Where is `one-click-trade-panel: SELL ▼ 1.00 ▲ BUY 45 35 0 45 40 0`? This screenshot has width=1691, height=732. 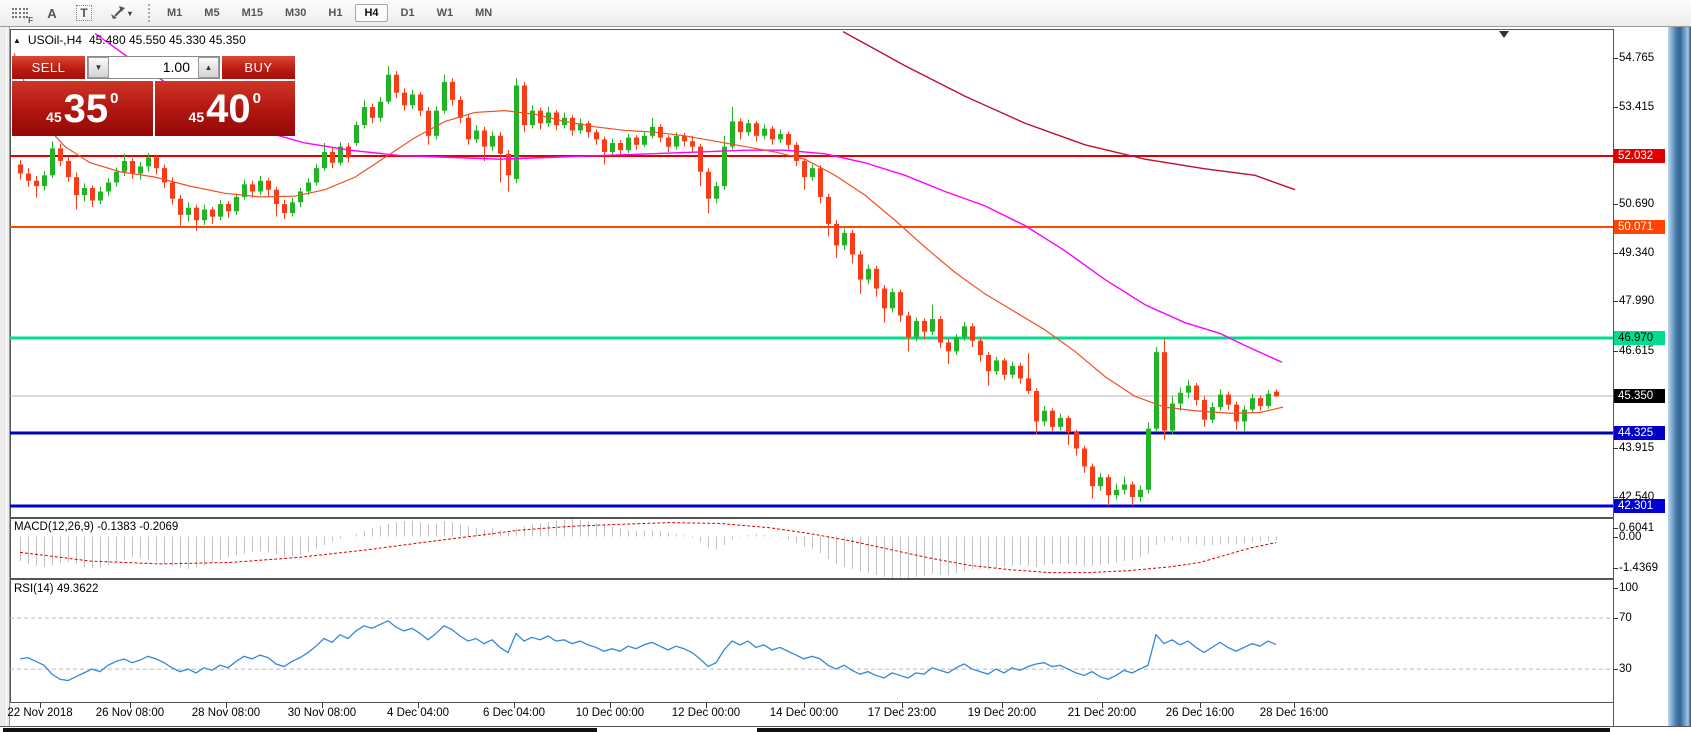 one-click-trade-panel: SELL ▼ 1.00 ▲ BUY 45 35 0 45 40 0 is located at coordinates (153, 96).